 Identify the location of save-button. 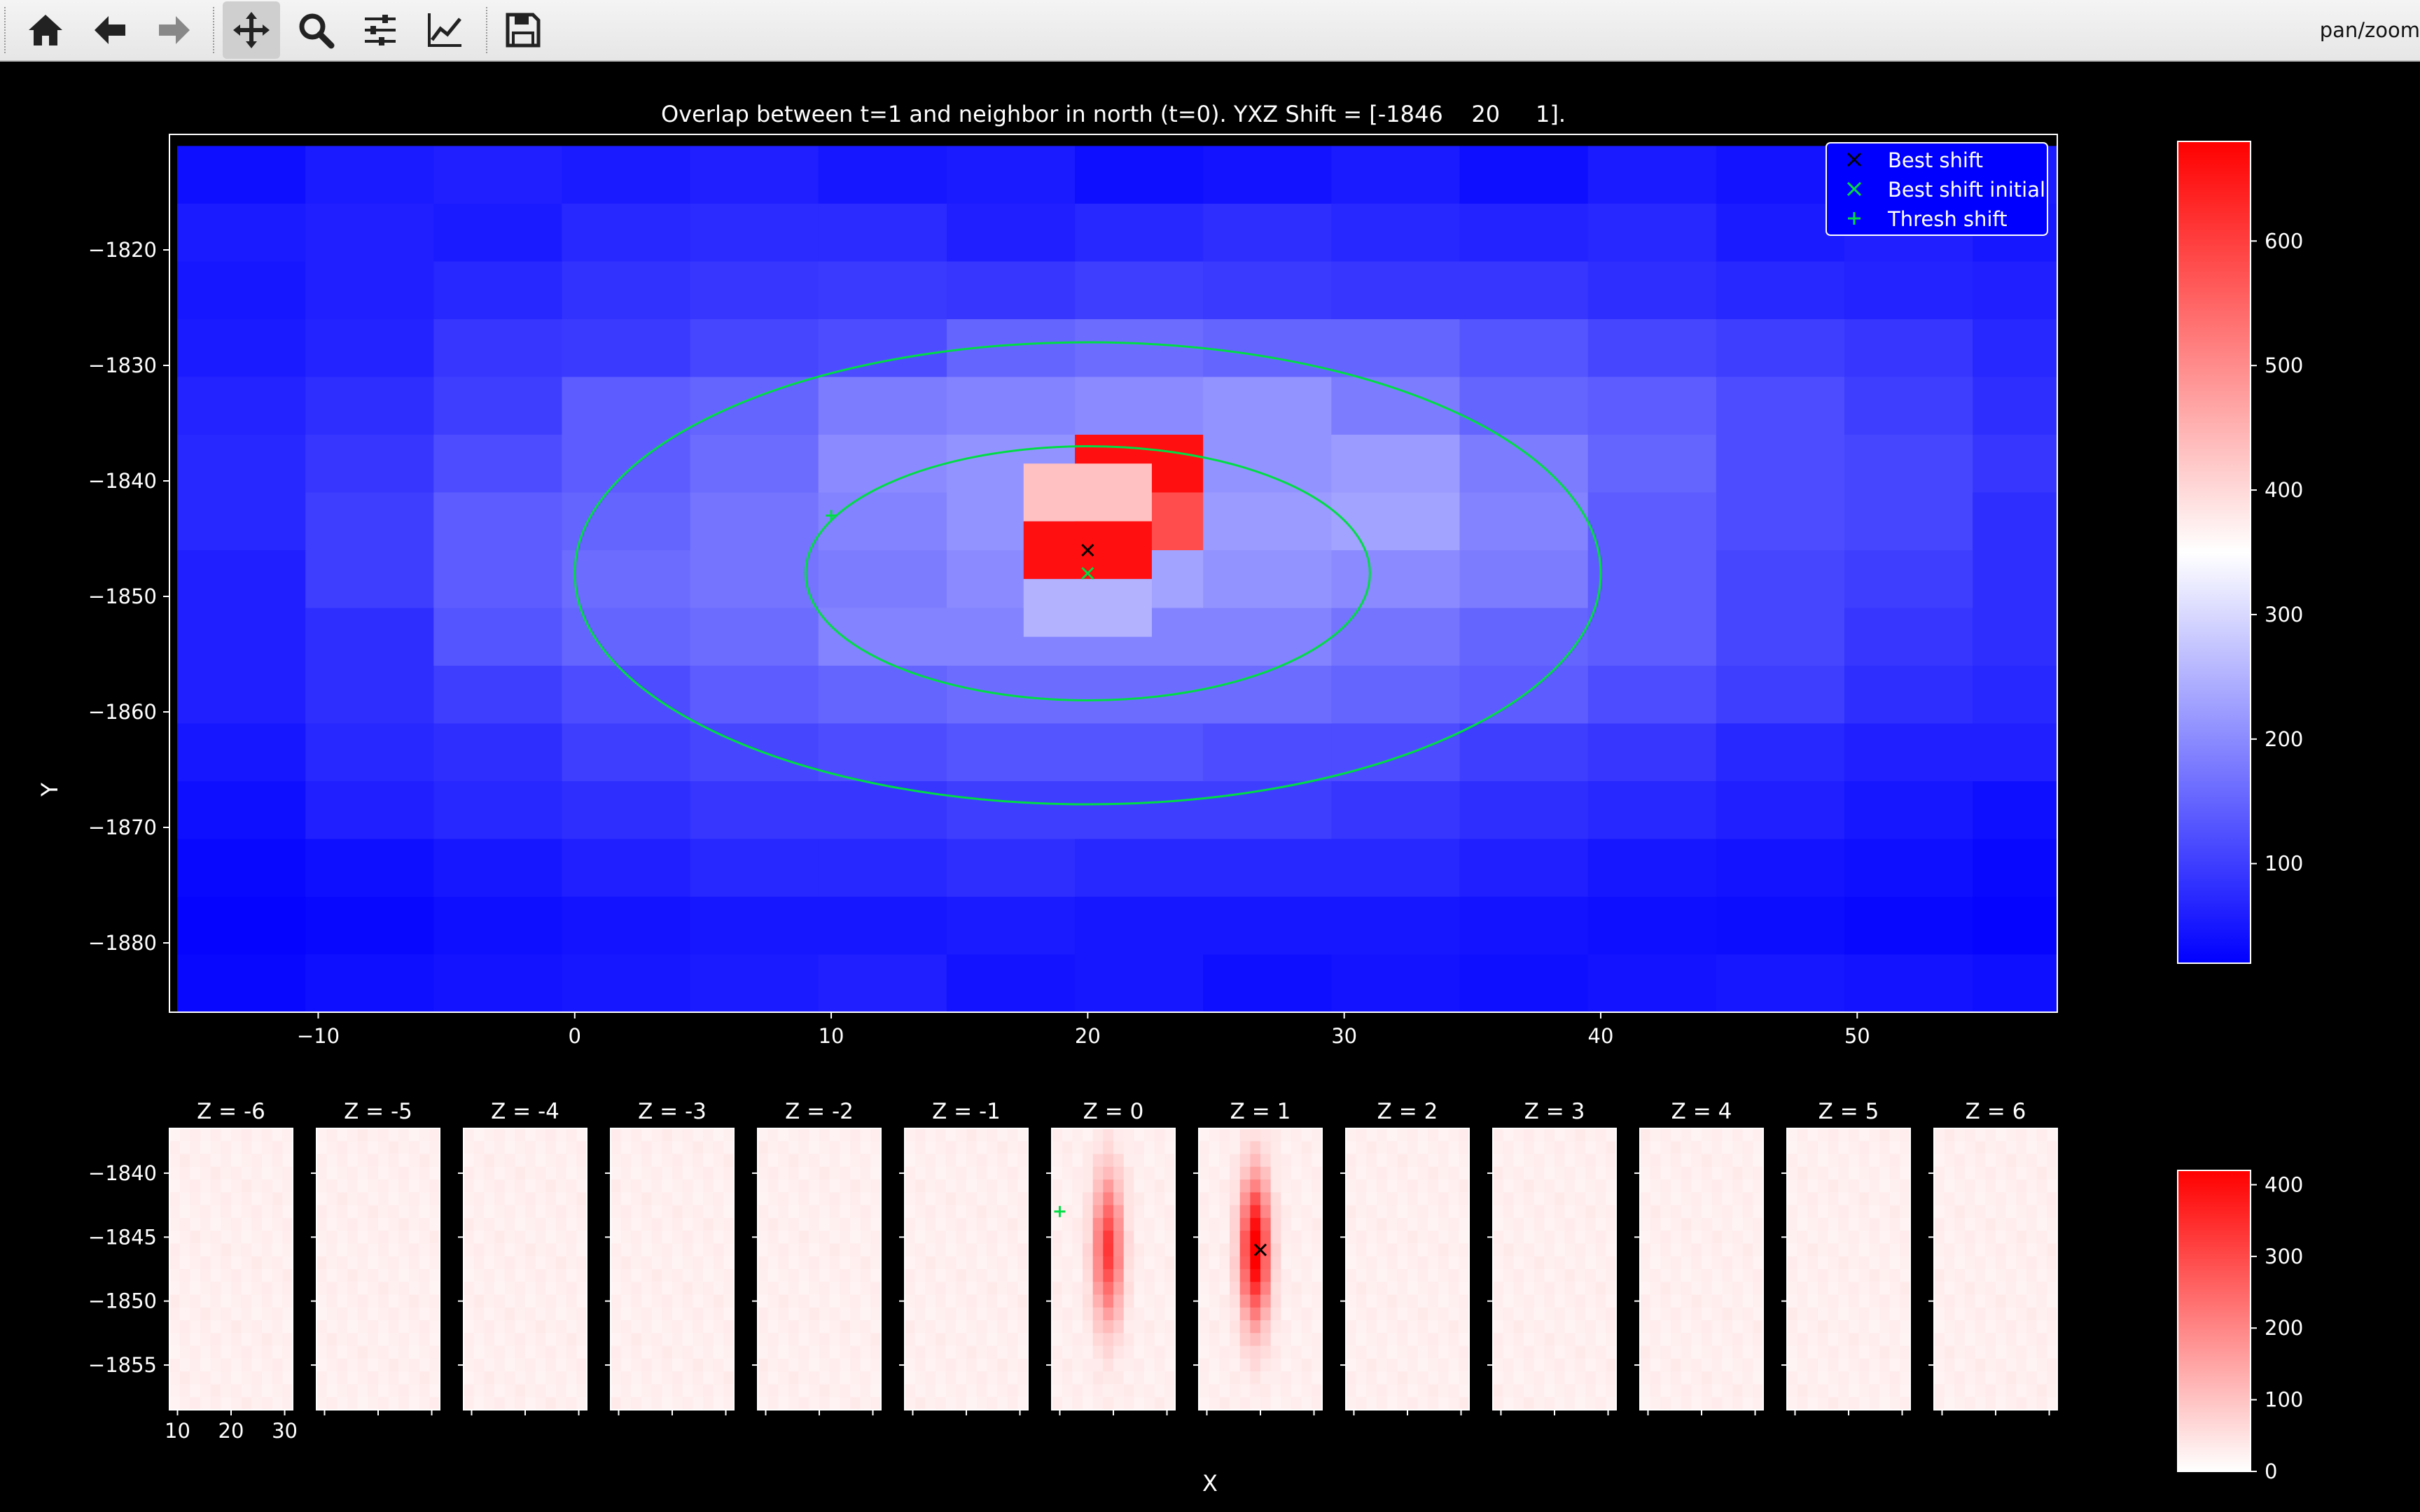
(523, 30).